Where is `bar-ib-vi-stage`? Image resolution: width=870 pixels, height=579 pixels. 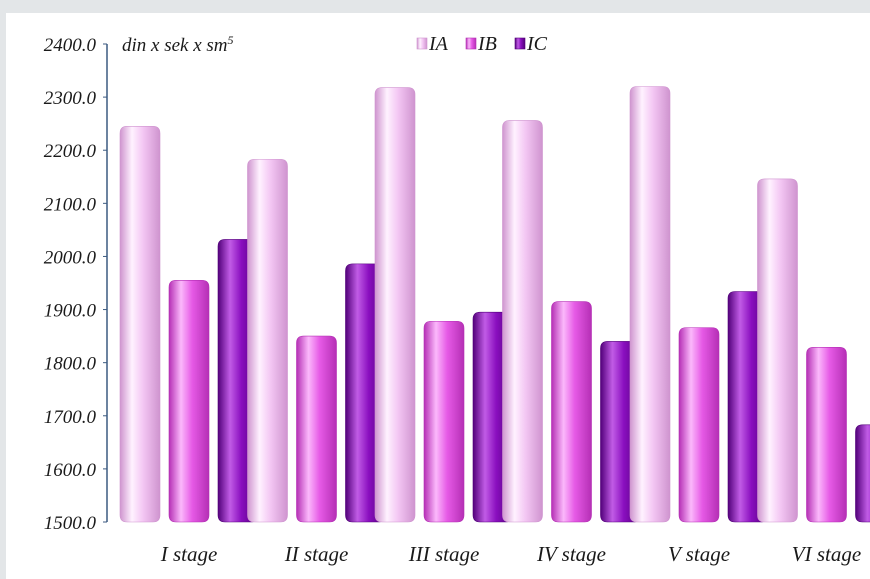 bar-ib-vi-stage is located at coordinates (826, 434).